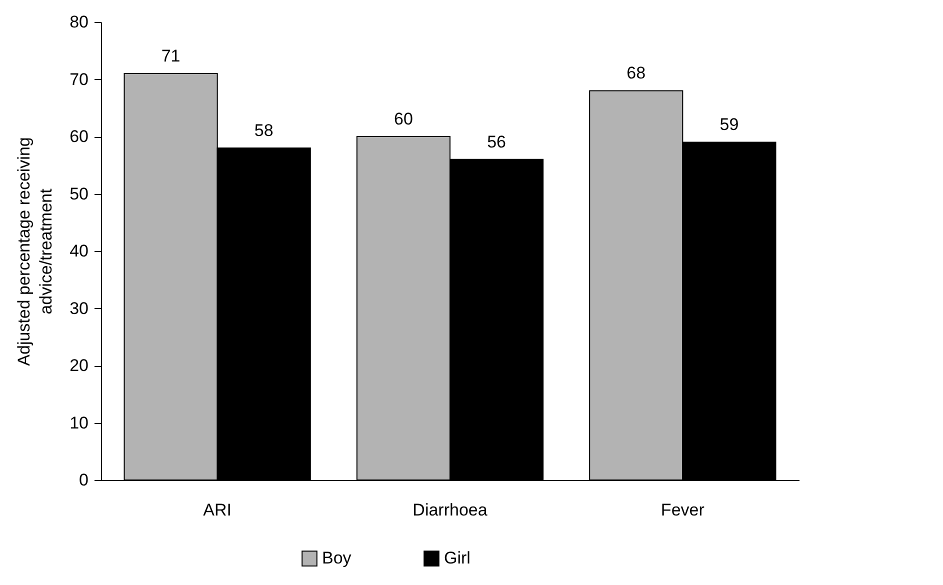 The height and width of the screenshot is (585, 943). I want to click on y-tick-label: 50, so click(79, 194).